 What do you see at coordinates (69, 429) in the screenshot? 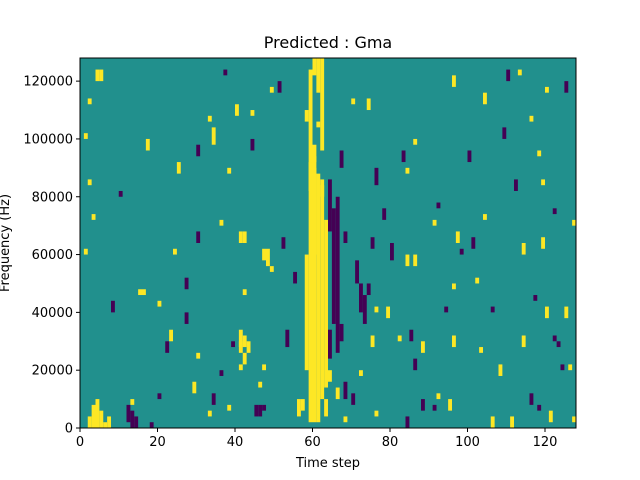
I see `y-tick-label: 0` at bounding box center [69, 429].